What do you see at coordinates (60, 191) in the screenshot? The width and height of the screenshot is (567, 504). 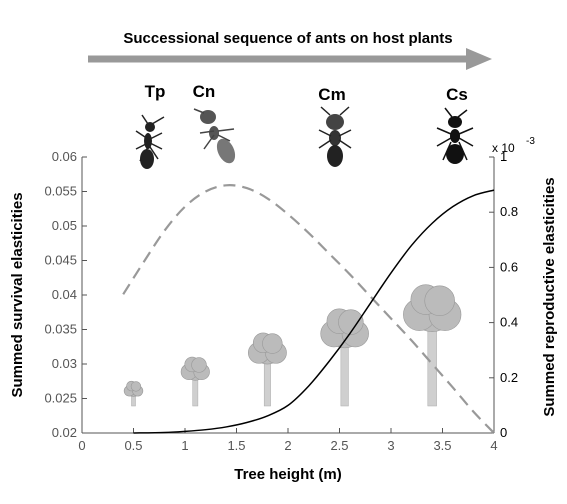 I see `y-left-tick-label: 0.055` at bounding box center [60, 191].